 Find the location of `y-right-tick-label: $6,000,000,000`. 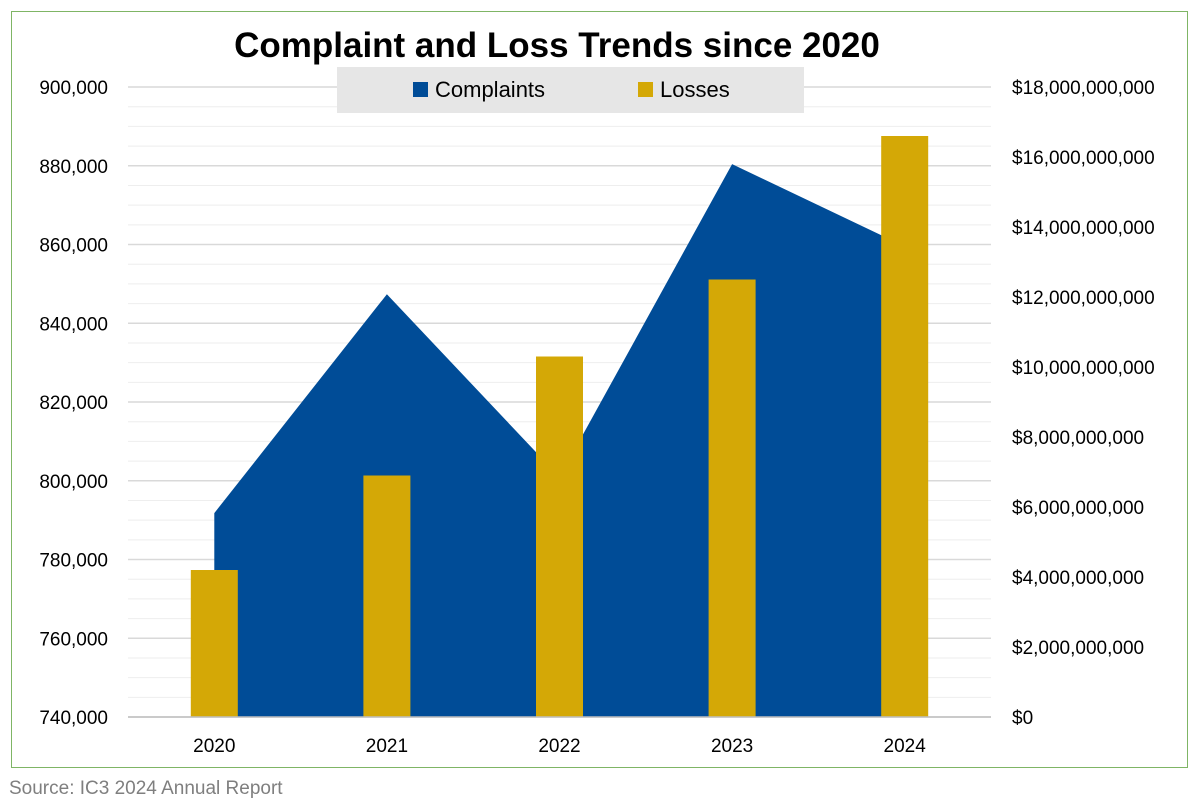

y-right-tick-label: $6,000,000,000 is located at coordinates (1078, 508).